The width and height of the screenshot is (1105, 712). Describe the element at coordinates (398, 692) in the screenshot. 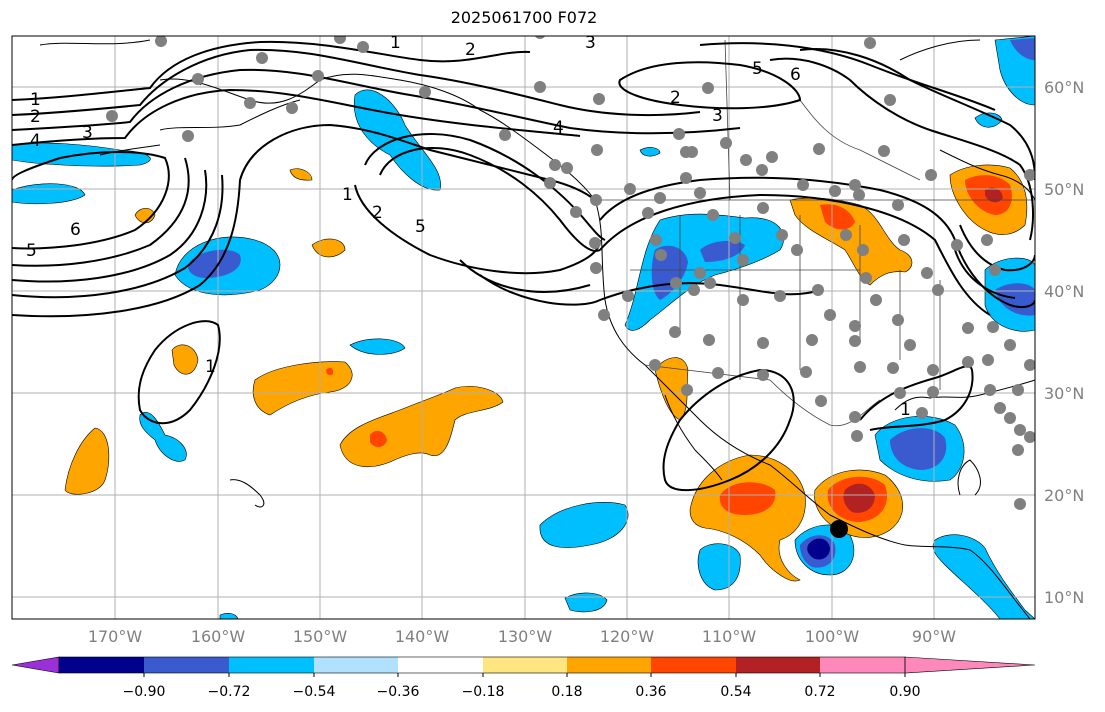

I see `colorbar-tick-label: −0.36` at that location.